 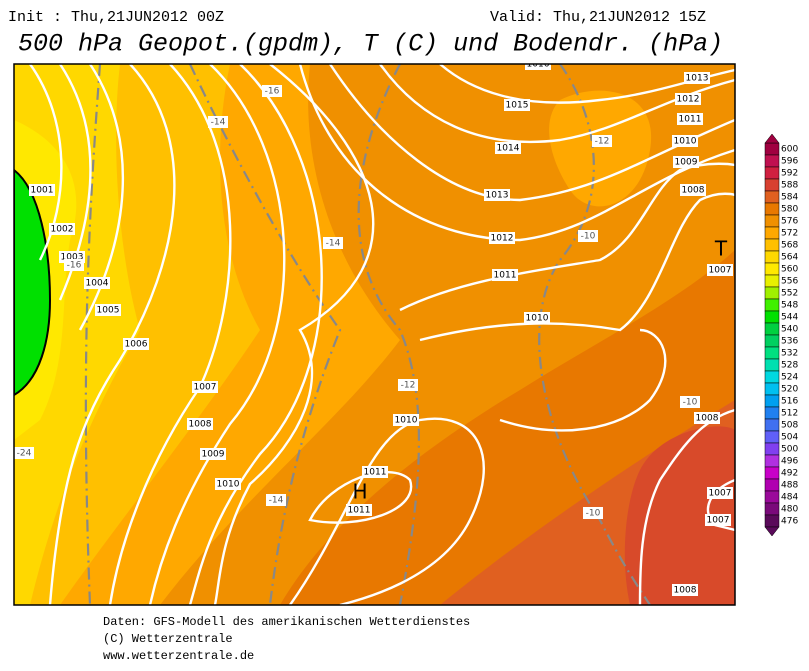 I want to click on legend-label: 520, so click(x=789, y=390).